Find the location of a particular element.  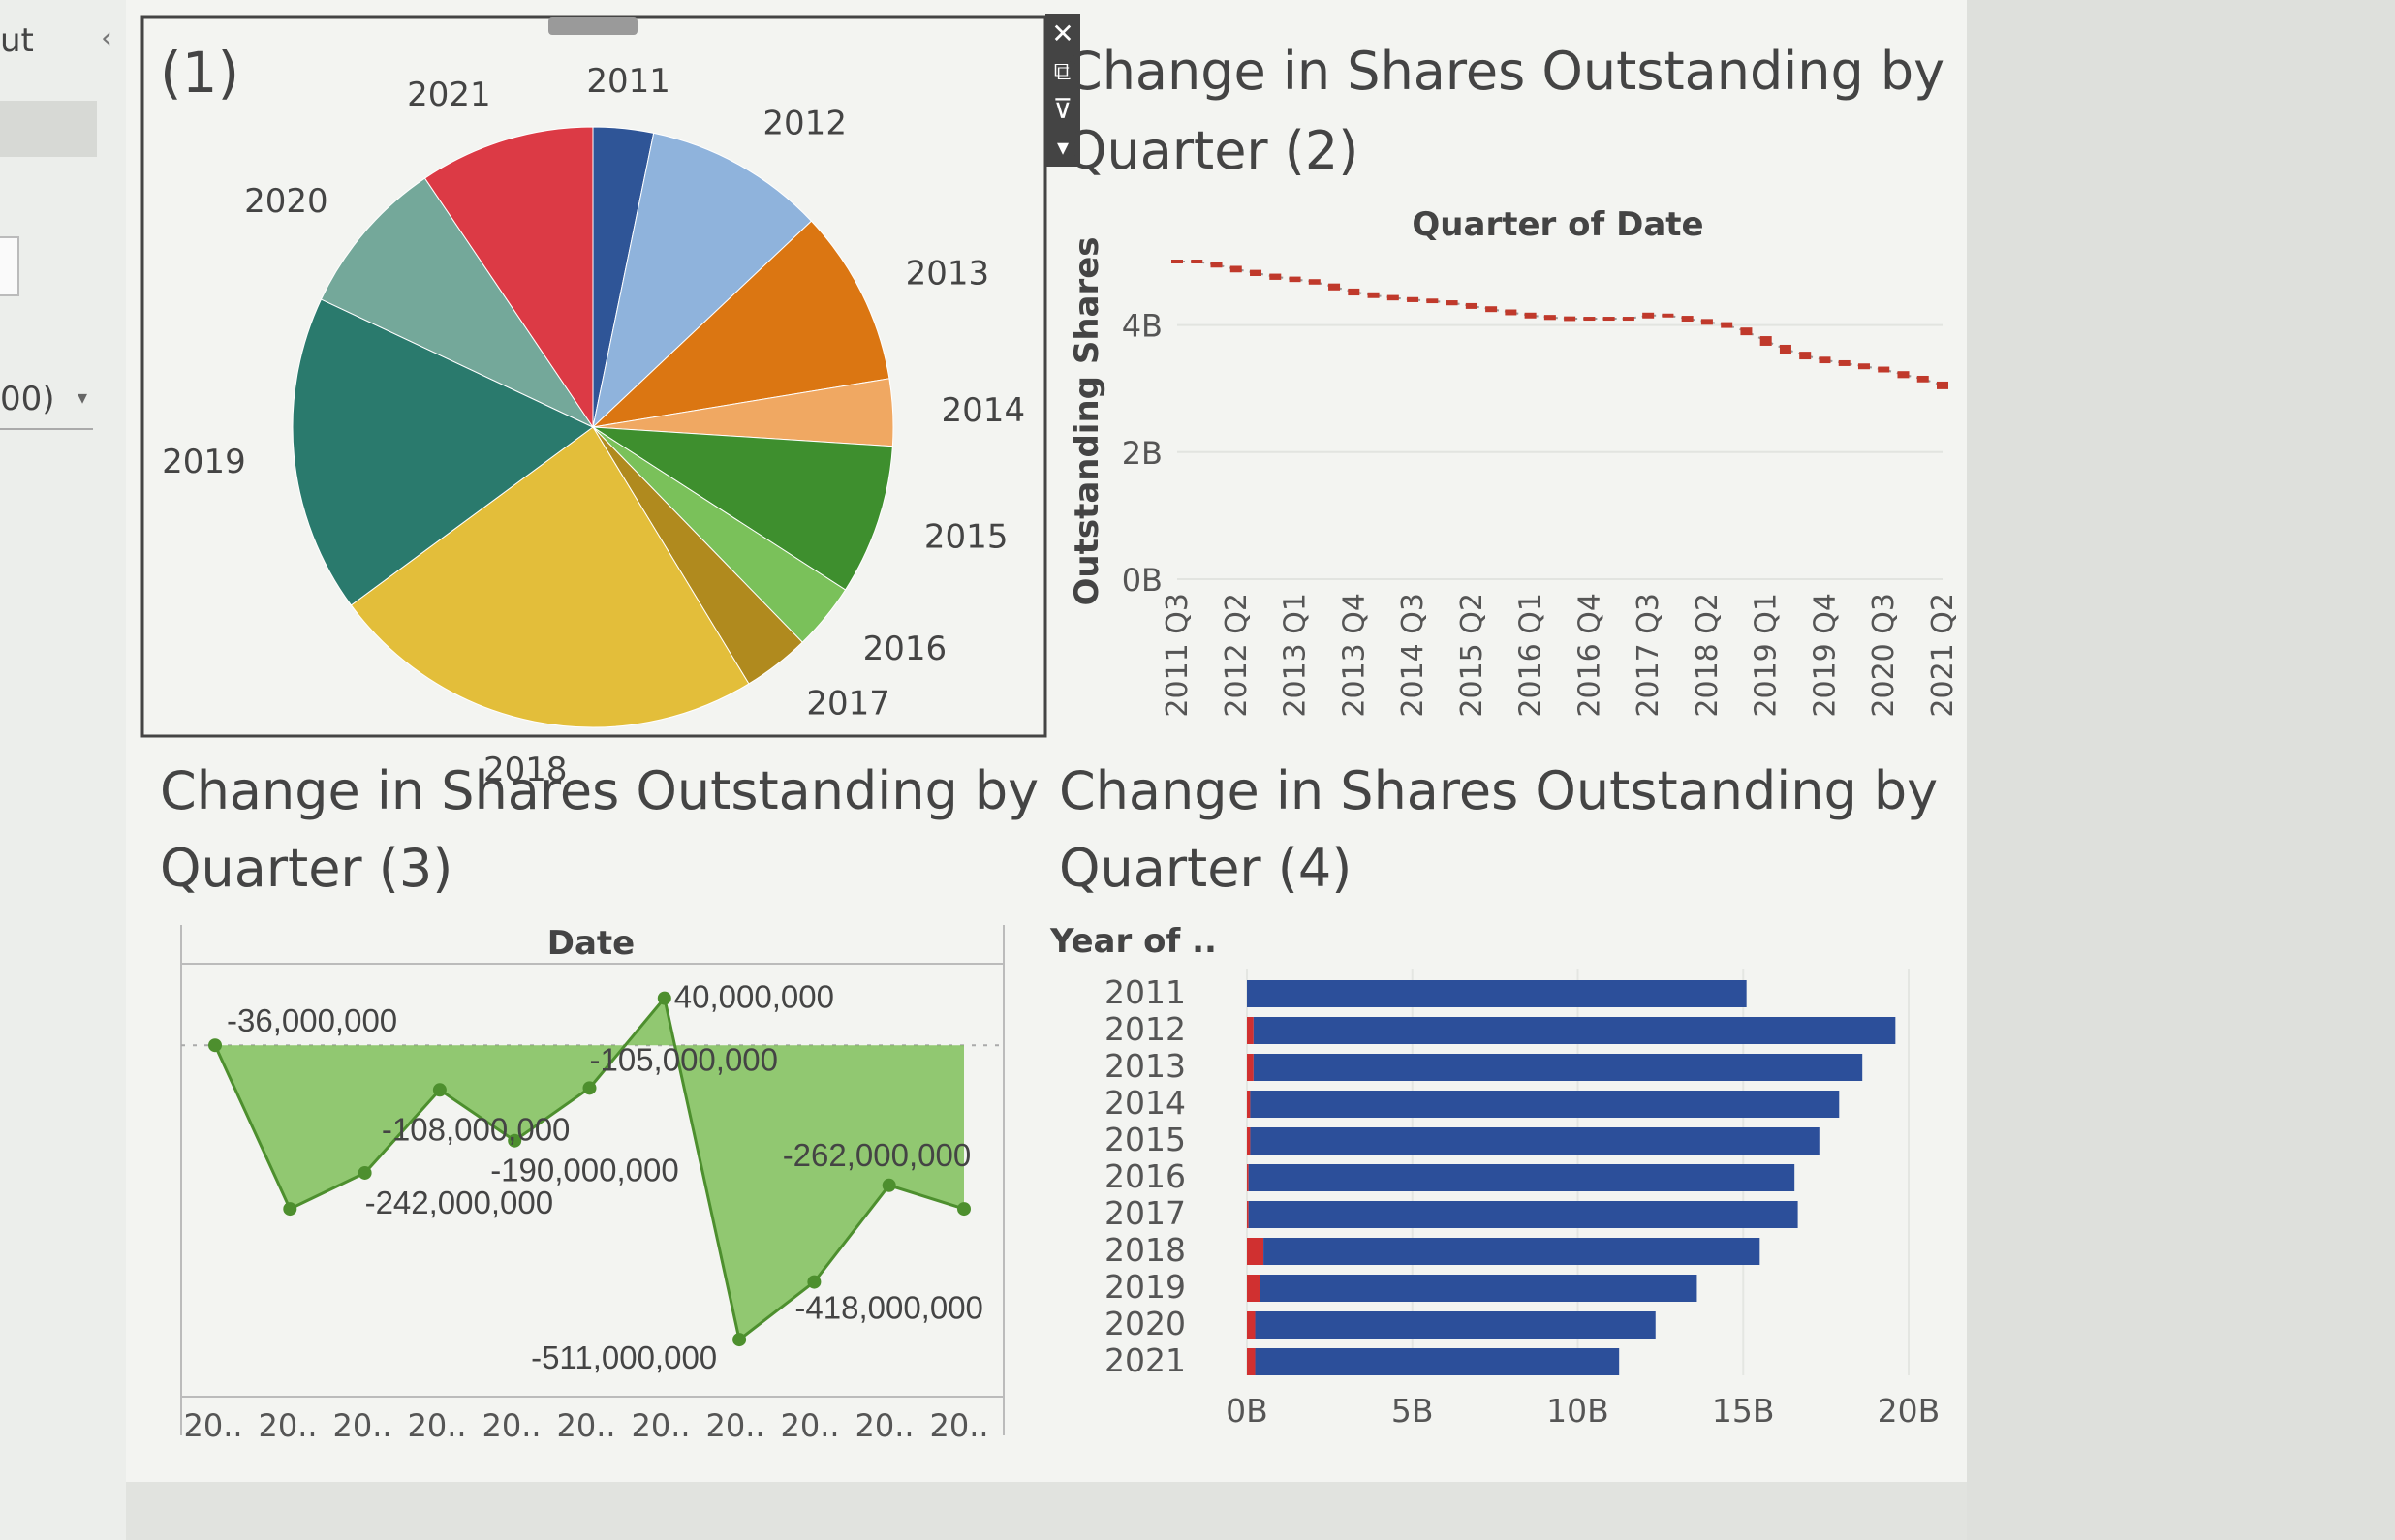

pie-slice-2019 is located at coordinates (443, 452).